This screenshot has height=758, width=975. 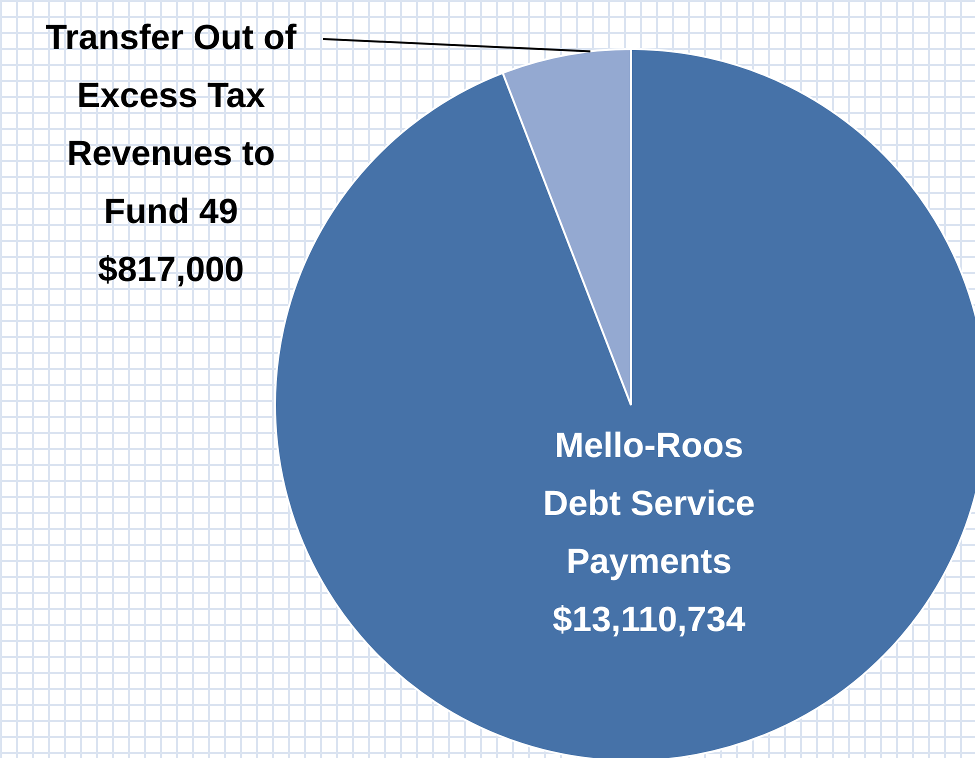 What do you see at coordinates (649, 619) in the screenshot?
I see `data-label: $13,110,734` at bounding box center [649, 619].